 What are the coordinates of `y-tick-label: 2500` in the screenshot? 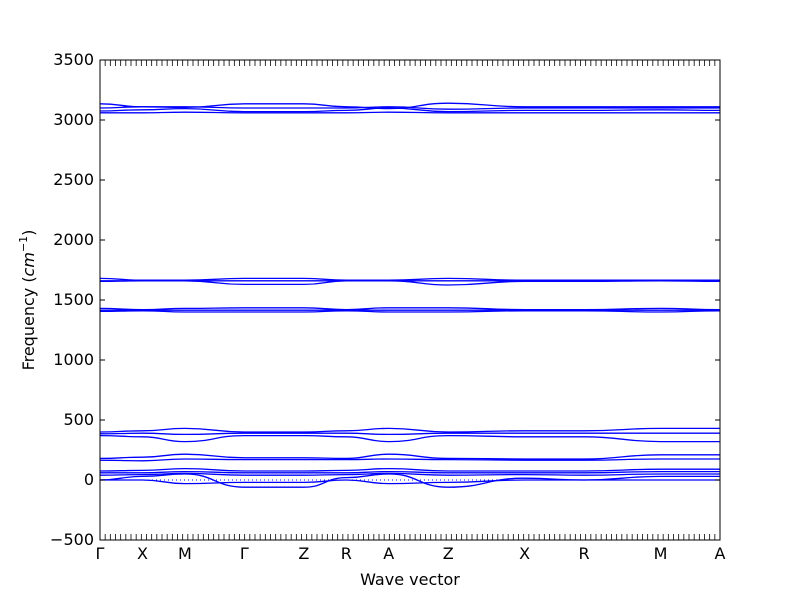 It's located at (73, 179).